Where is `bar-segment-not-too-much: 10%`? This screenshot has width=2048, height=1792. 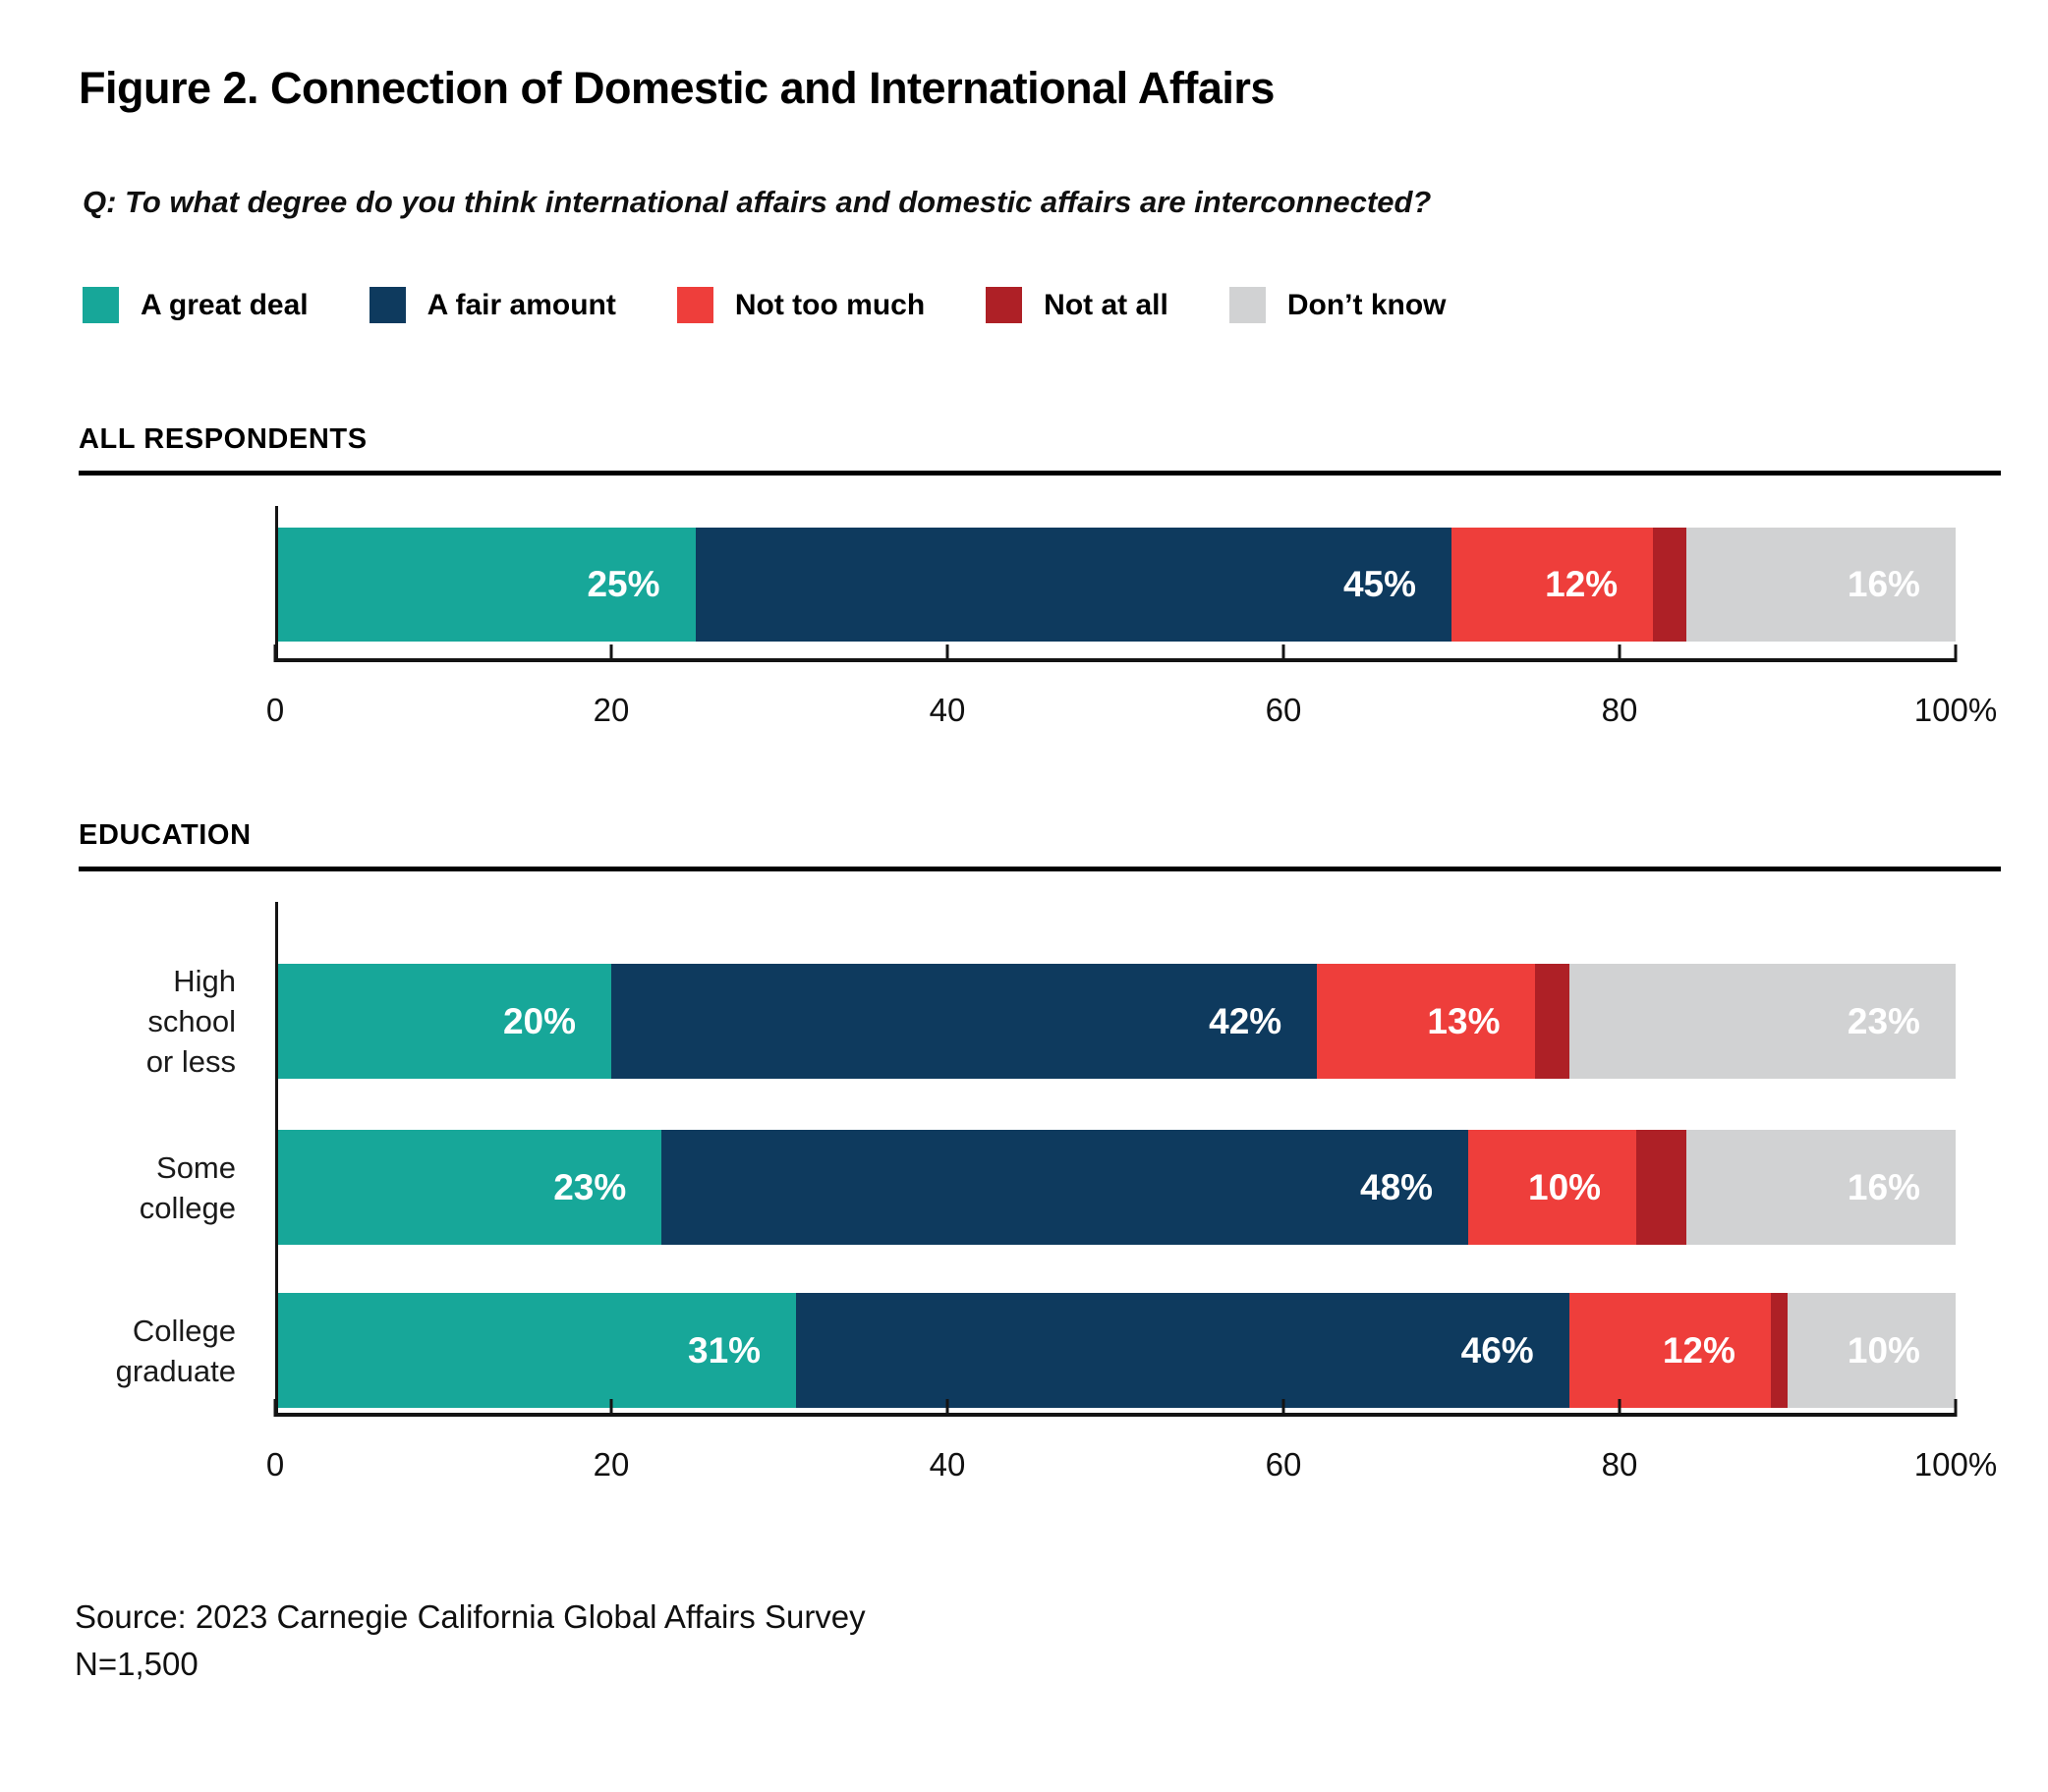
bar-segment-not-too-much: 10% is located at coordinates (1552, 1187).